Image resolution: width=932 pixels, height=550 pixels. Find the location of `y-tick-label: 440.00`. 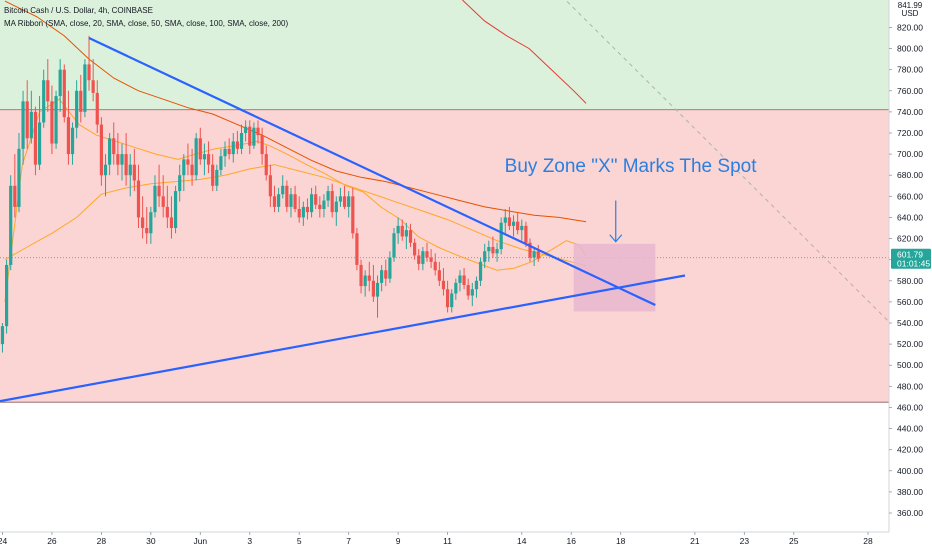

y-tick-label: 440.00 is located at coordinates (910, 429).